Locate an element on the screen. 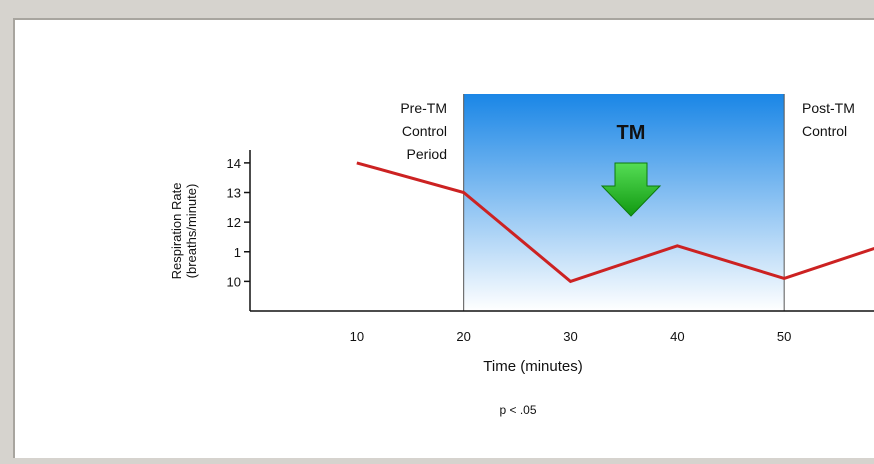 Image resolution: width=874 pixels, height=464 pixels. pre-region-label-3: Period is located at coordinates (427, 154).